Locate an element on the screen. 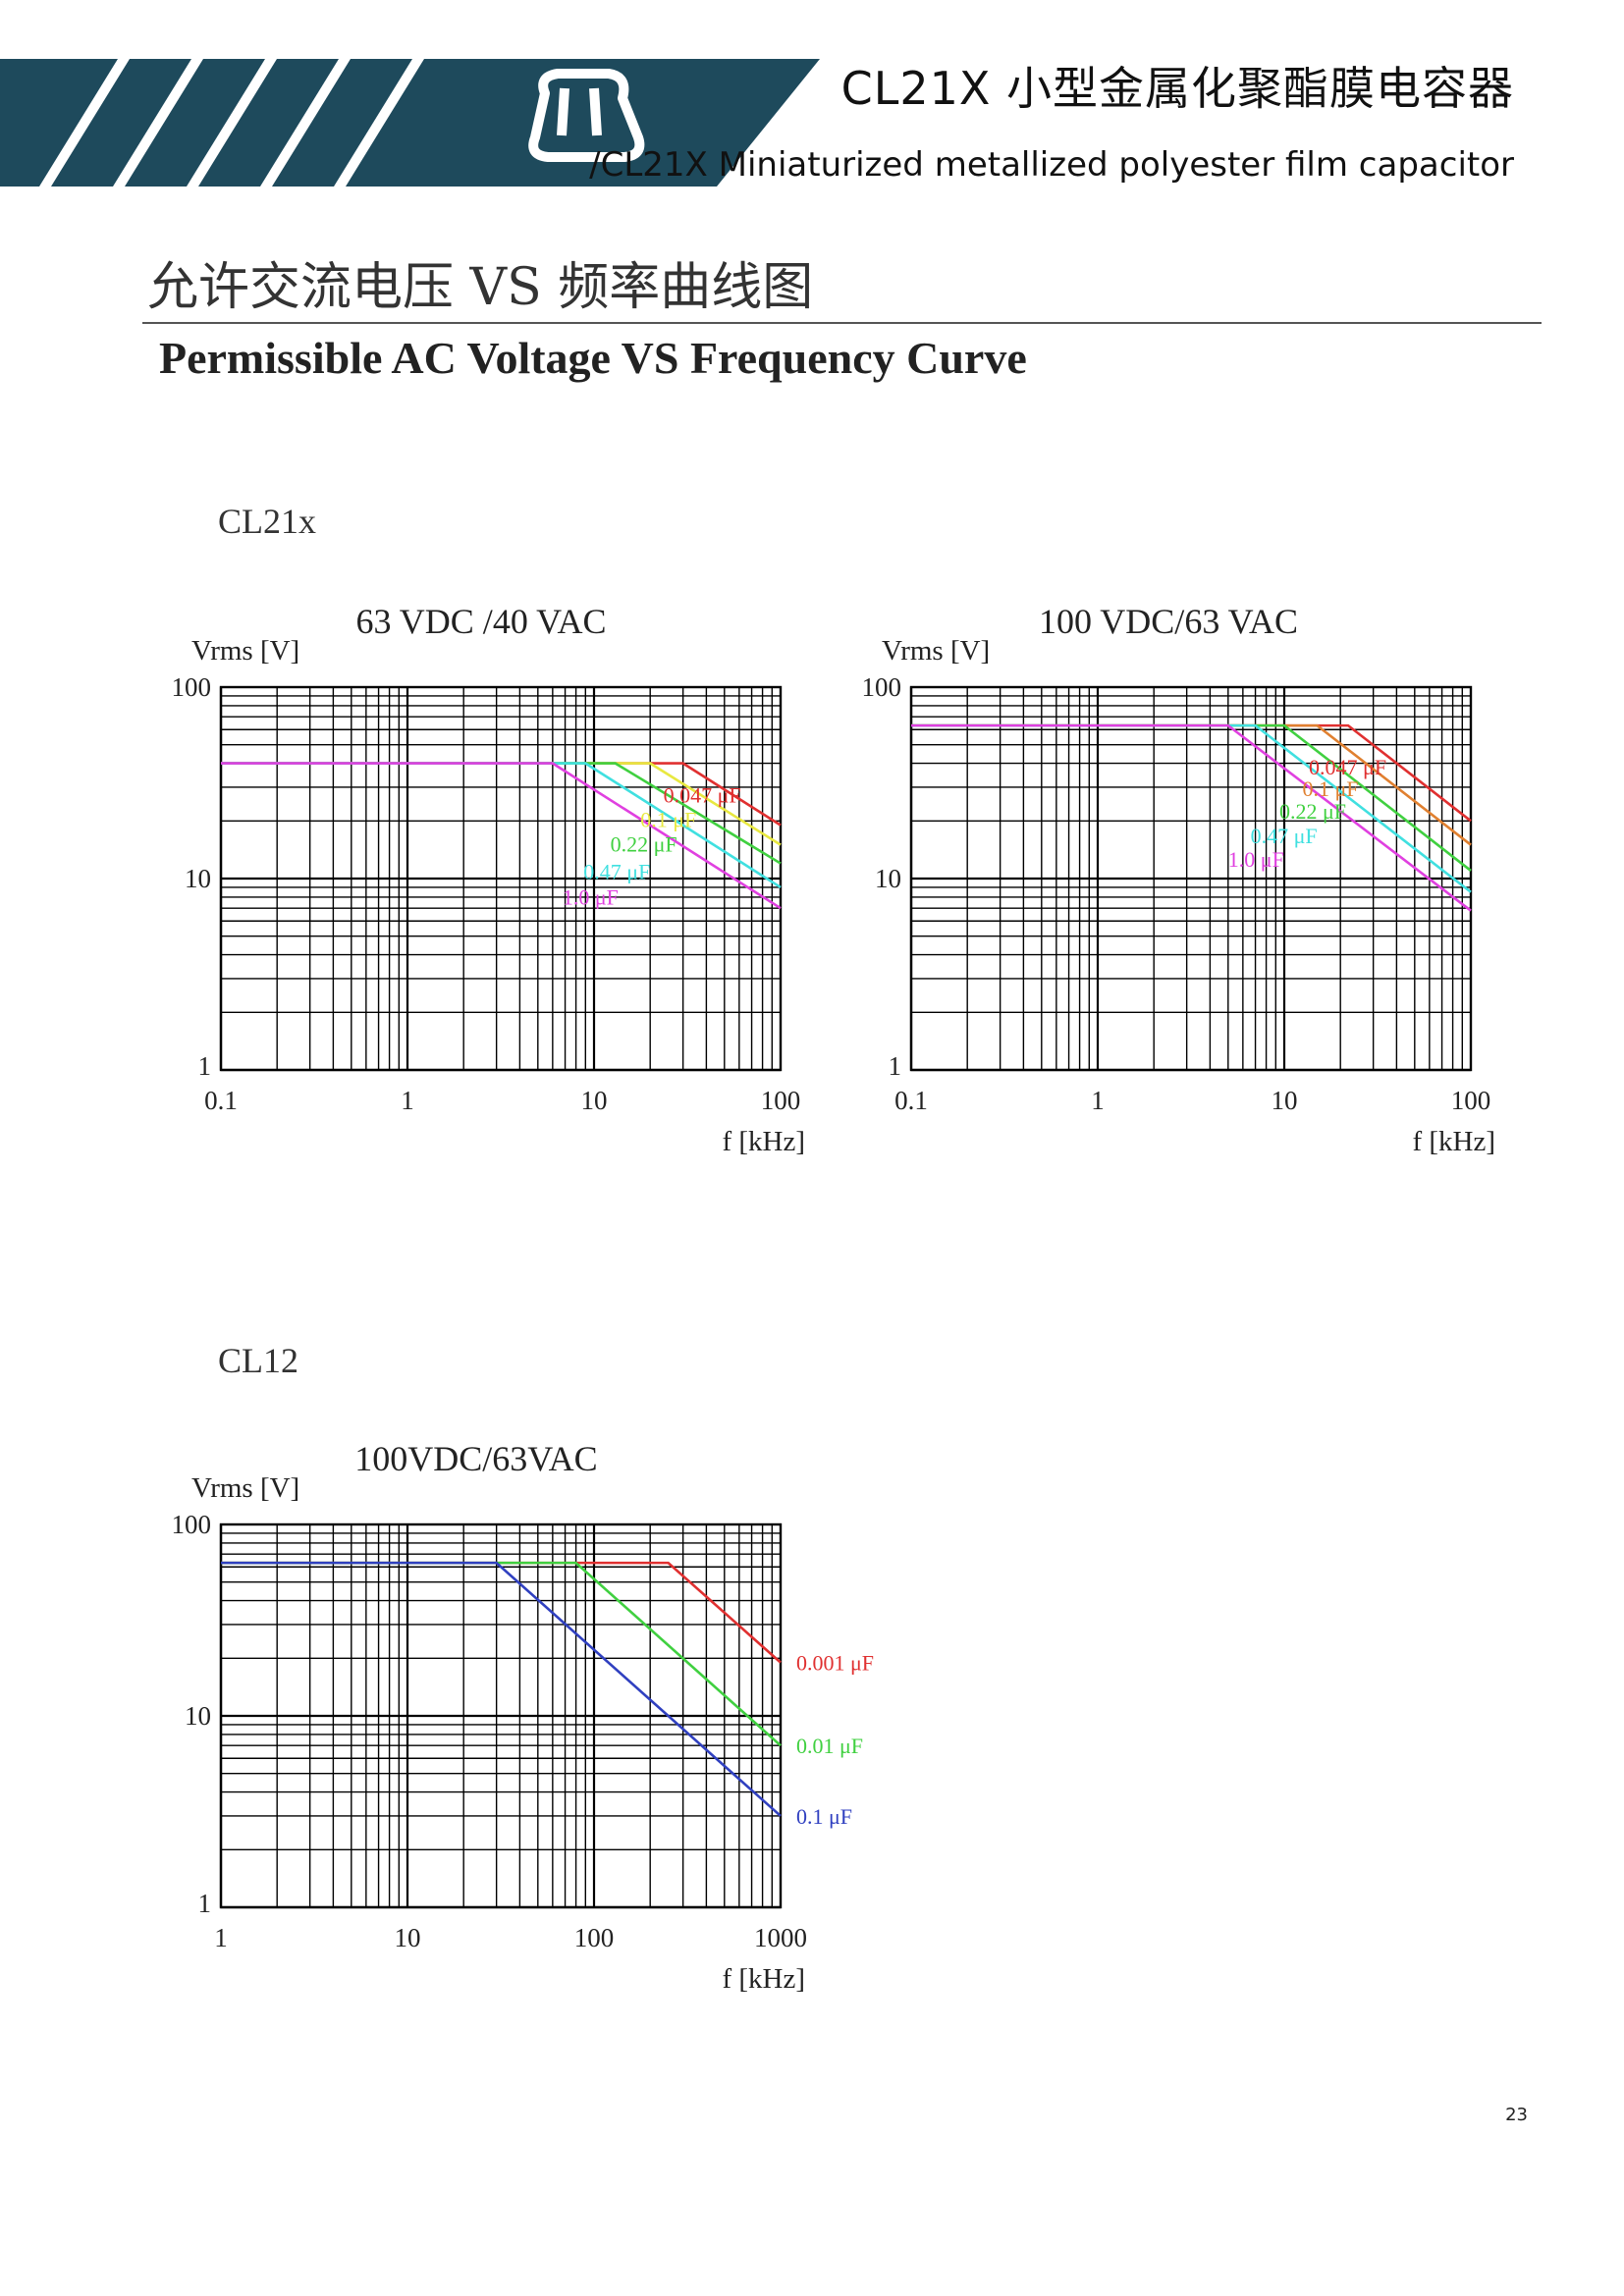 The image size is (1624, 2296). section-title-zh: 允许交流电压 VS 频率曲线图 is located at coordinates (480, 287).